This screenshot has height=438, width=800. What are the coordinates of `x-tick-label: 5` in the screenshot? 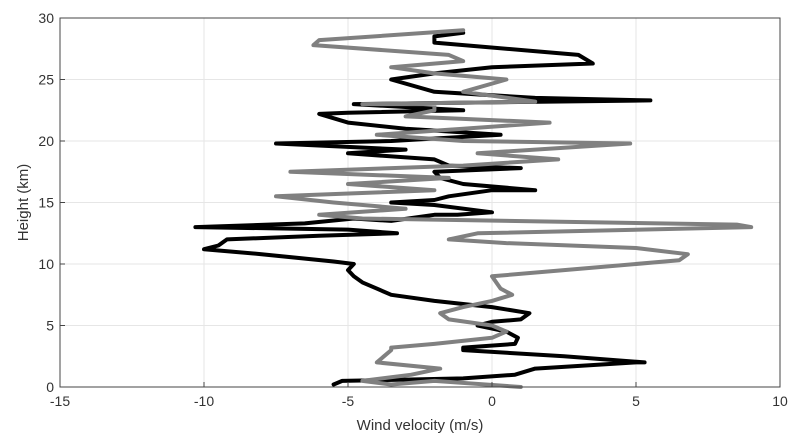 It's located at (636, 401).